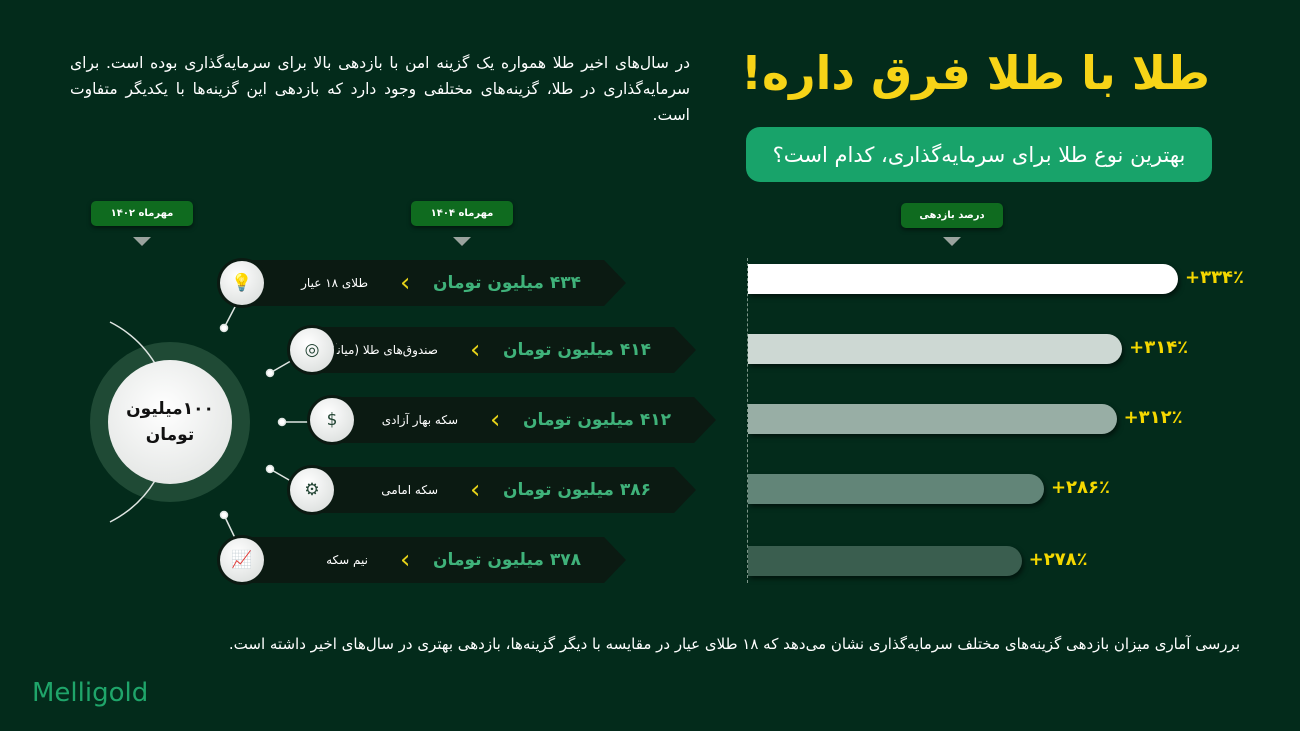  Describe the element at coordinates (952, 215) in the screenshot. I see `tag-return-percent: درصد بازدهی` at that location.